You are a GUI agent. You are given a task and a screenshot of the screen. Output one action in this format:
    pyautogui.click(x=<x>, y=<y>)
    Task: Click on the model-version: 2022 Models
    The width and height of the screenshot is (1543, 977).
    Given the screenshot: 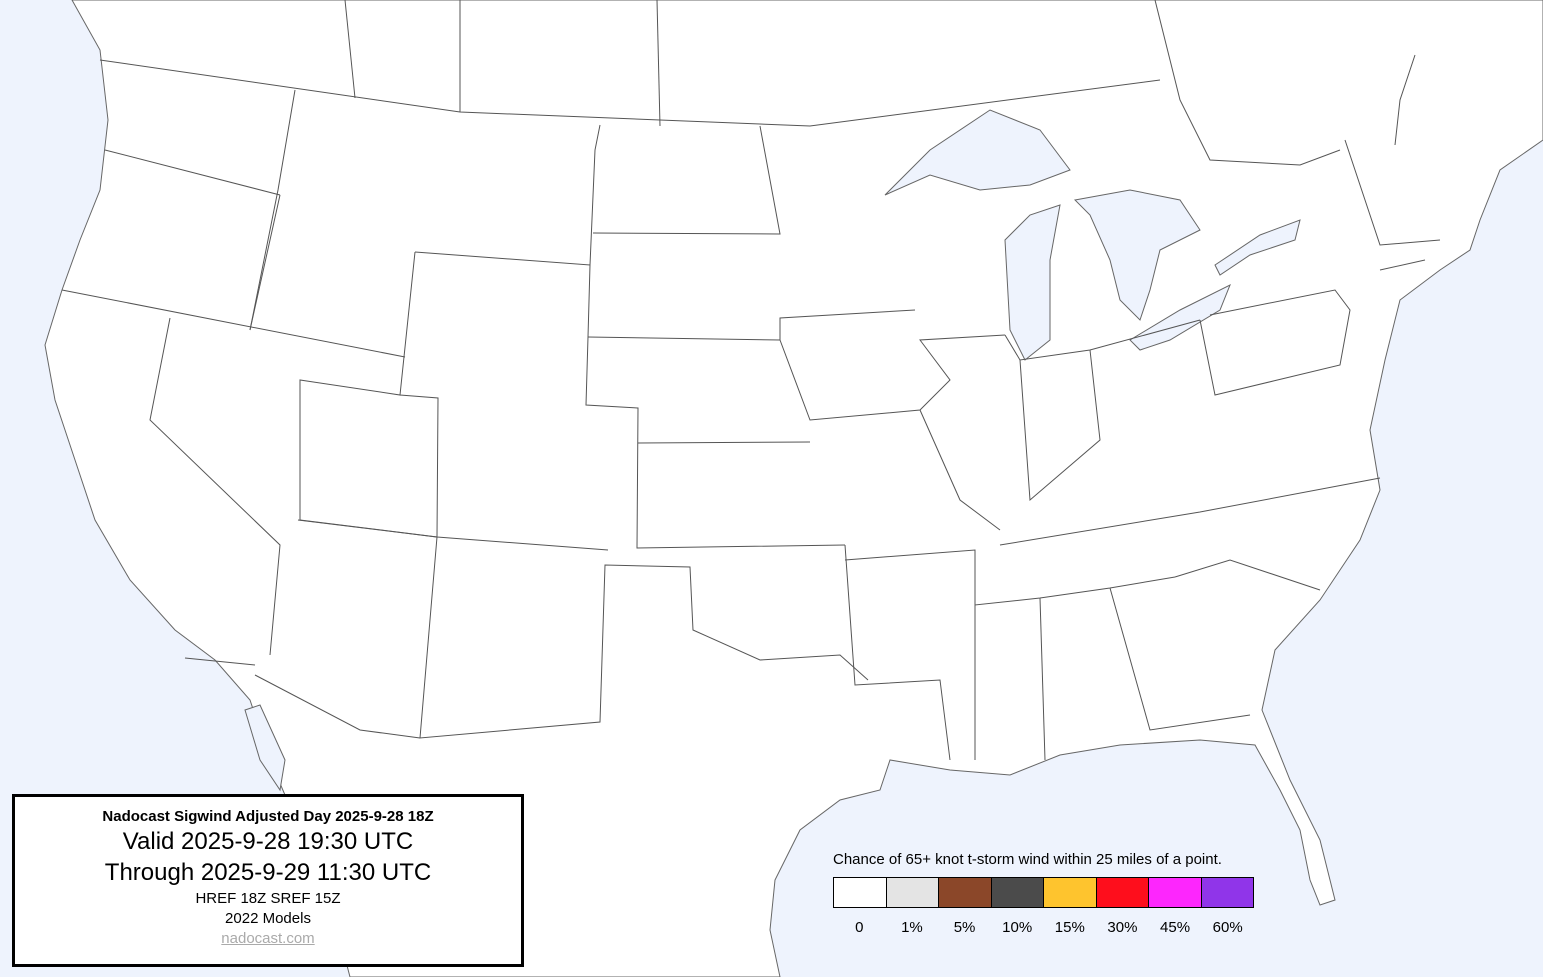 What is the action you would take?
    pyautogui.click(x=268, y=918)
    